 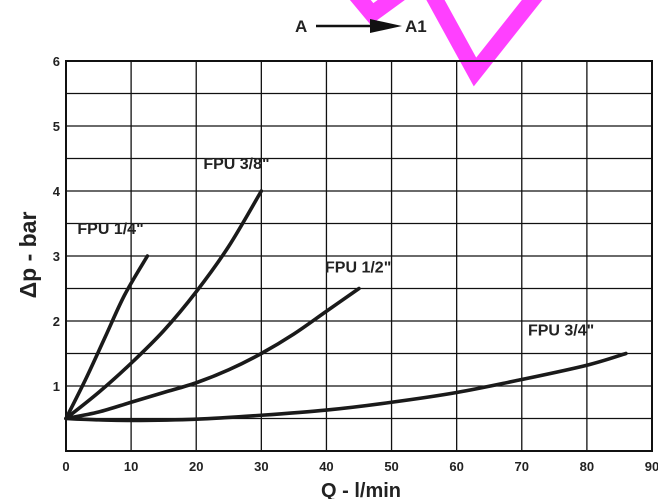 I want to click on x-tick-label: 0, so click(x=65, y=466).